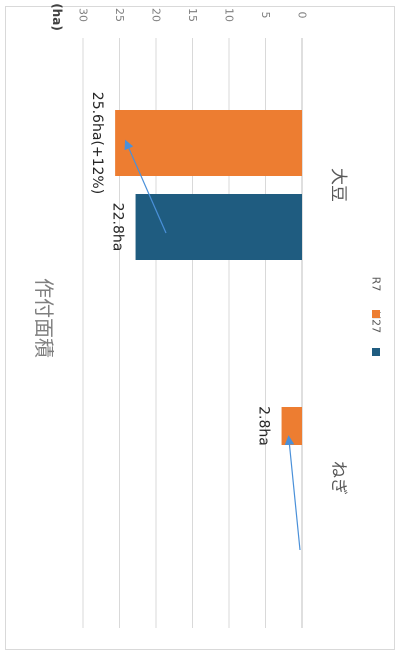 This screenshot has width=401, height=658. Describe the element at coordinates (209, 143) in the screenshot. I see `bar-大豆-R7` at that location.